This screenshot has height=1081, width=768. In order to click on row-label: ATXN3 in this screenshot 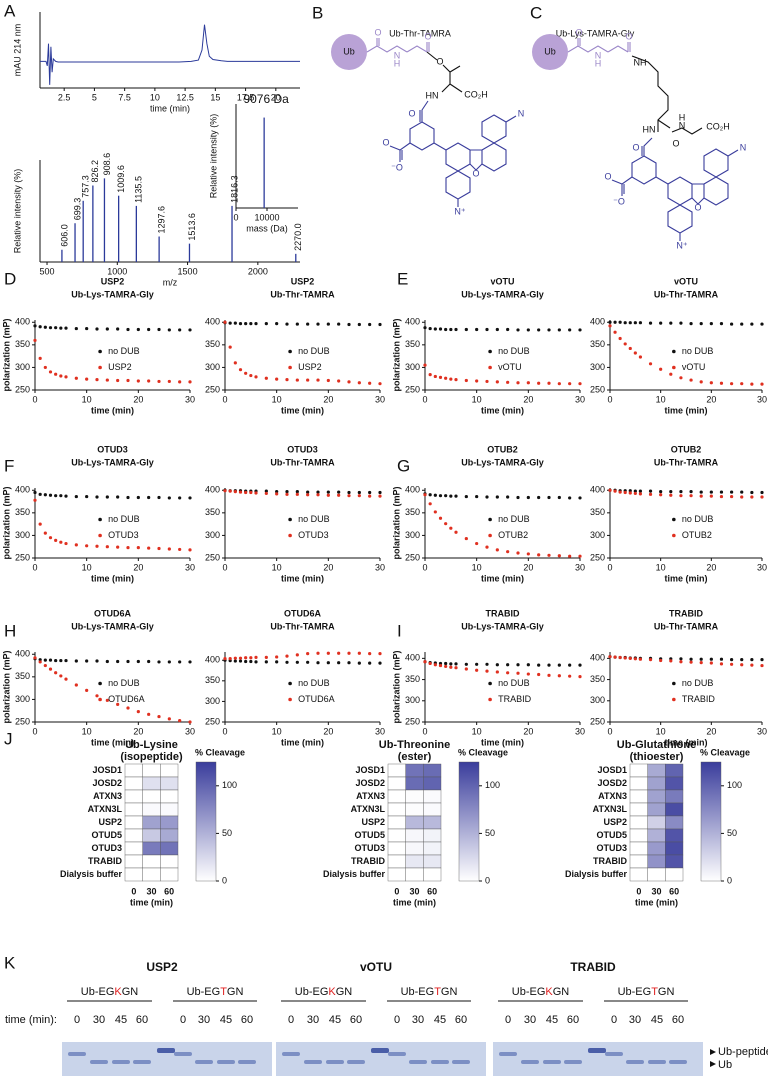, I will do `click(612, 796)`.